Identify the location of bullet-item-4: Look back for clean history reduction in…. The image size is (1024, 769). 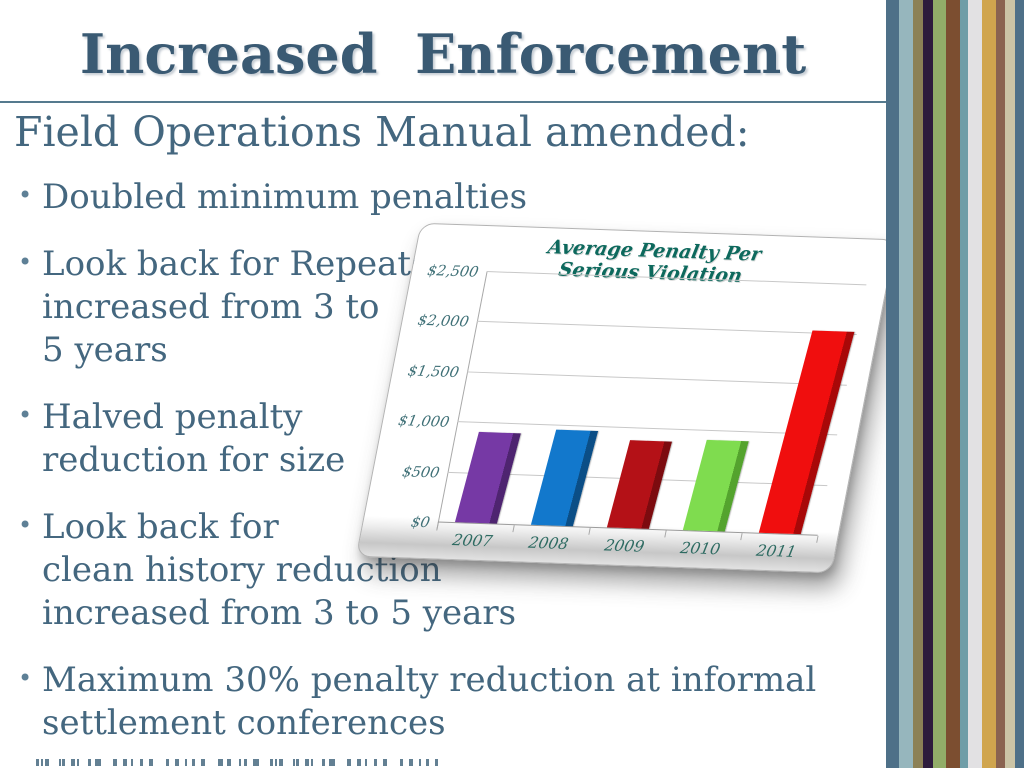
(466, 569).